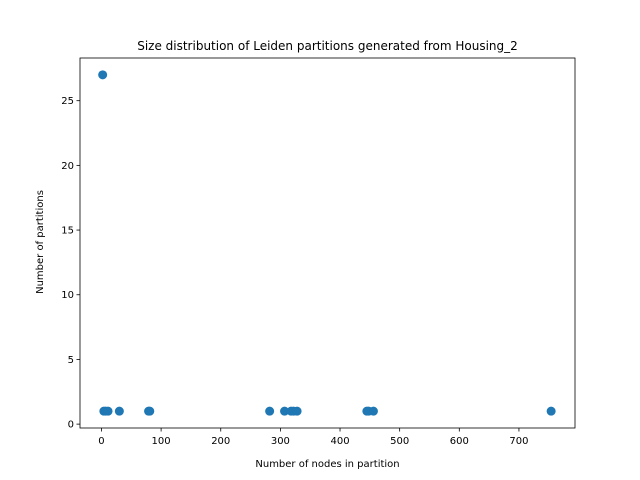  I want to click on x-tick-label-400: 400, so click(339, 441).